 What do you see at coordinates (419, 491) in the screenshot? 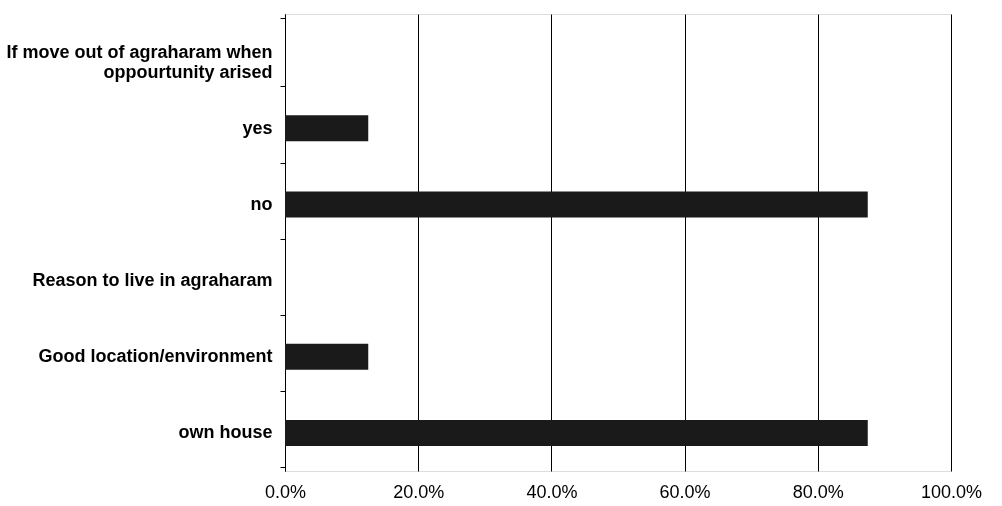
I see `x-tick-label: 20.0%` at bounding box center [419, 491].